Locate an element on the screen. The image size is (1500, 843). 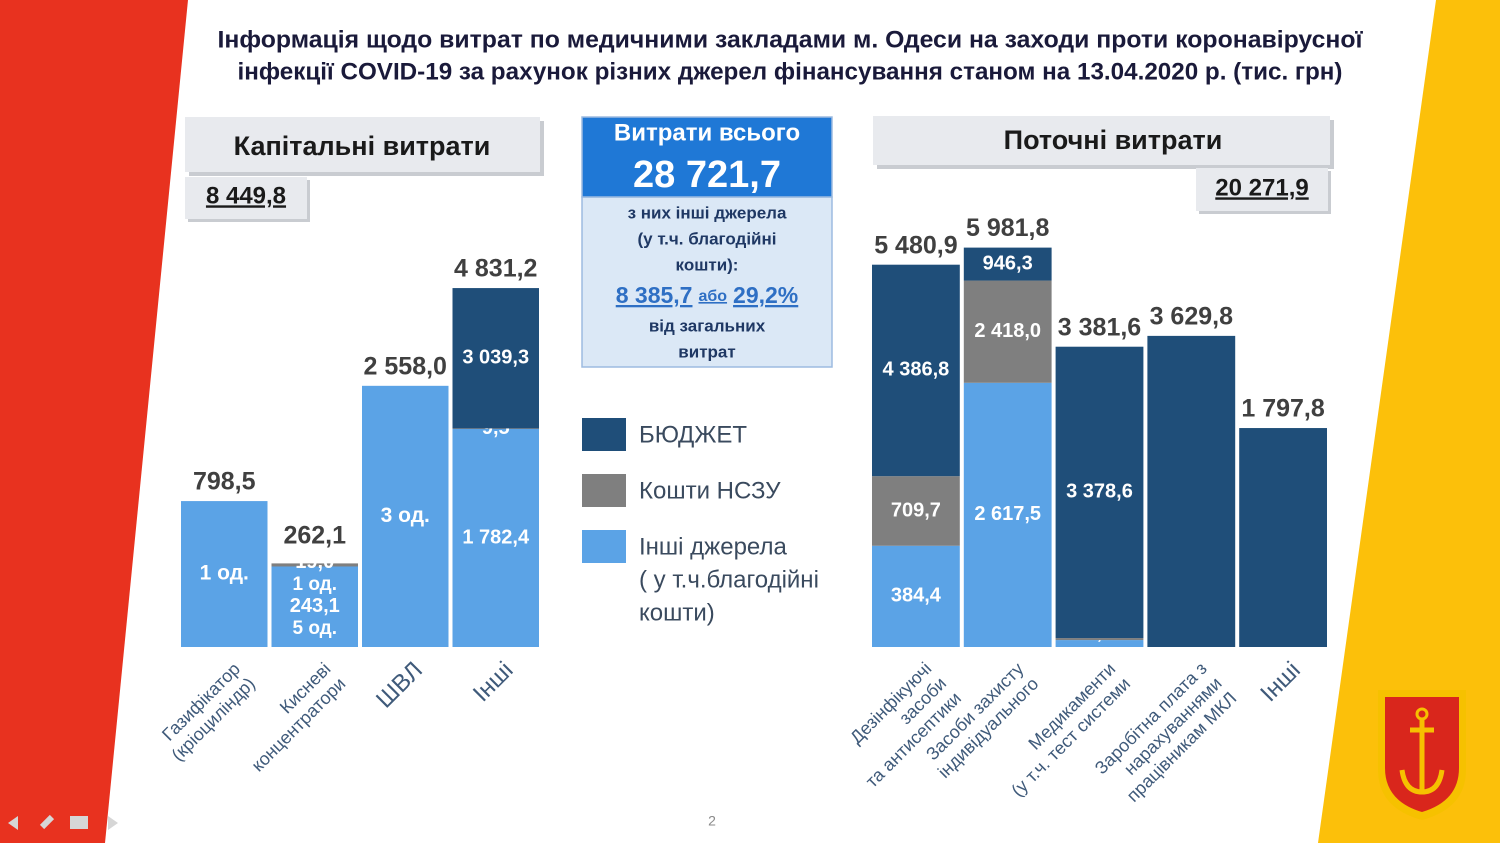
legend-label: Інші джерела is located at coordinates (713, 546).